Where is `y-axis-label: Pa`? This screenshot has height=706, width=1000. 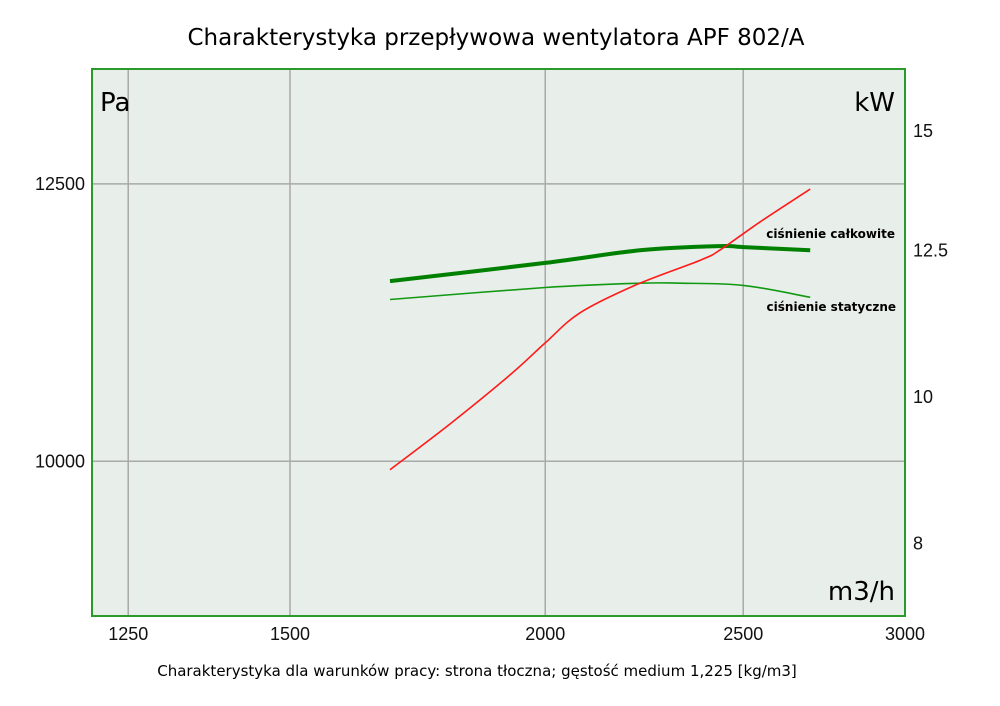
y-axis-label: Pa is located at coordinates (115, 103).